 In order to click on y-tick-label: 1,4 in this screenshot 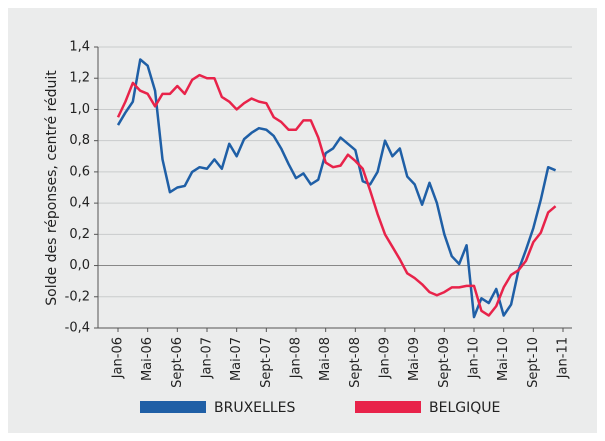, I will do `click(79, 47)`.